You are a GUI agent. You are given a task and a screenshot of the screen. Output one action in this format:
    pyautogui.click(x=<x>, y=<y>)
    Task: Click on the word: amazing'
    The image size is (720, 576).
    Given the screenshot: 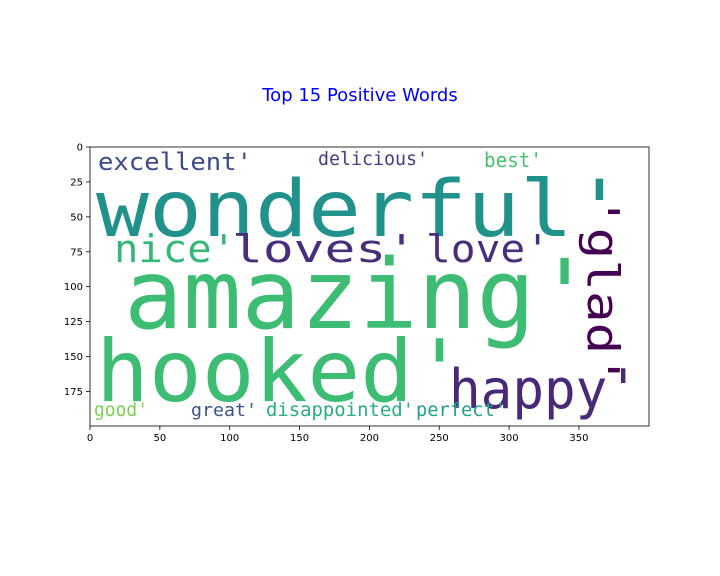 What is the action you would take?
    pyautogui.click(x=359, y=295)
    